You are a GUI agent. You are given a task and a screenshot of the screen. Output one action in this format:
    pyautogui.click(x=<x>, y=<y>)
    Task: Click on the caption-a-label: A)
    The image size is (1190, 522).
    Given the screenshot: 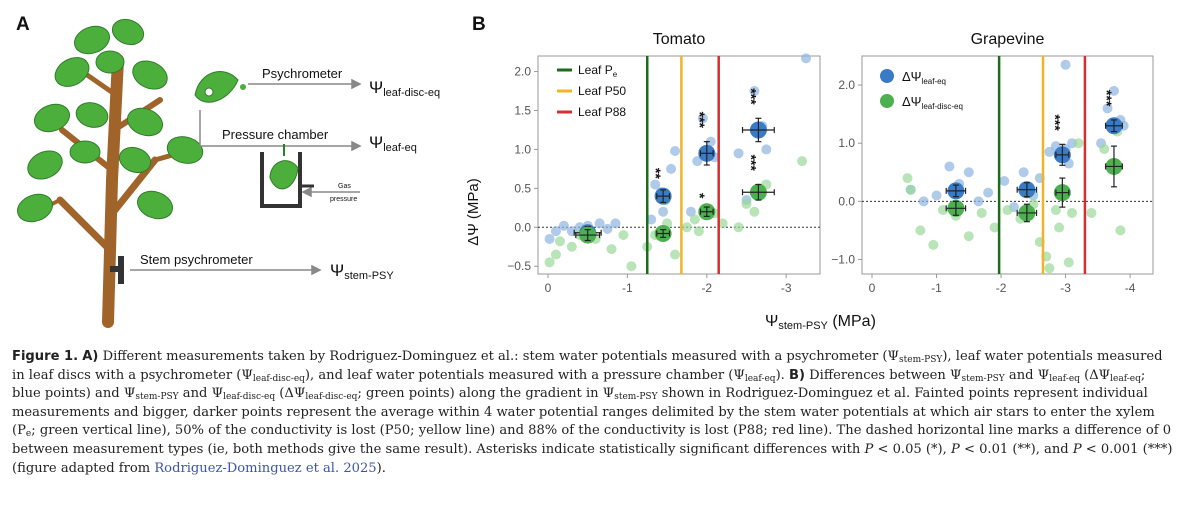 What is the action you would take?
    pyautogui.click(x=90, y=356)
    